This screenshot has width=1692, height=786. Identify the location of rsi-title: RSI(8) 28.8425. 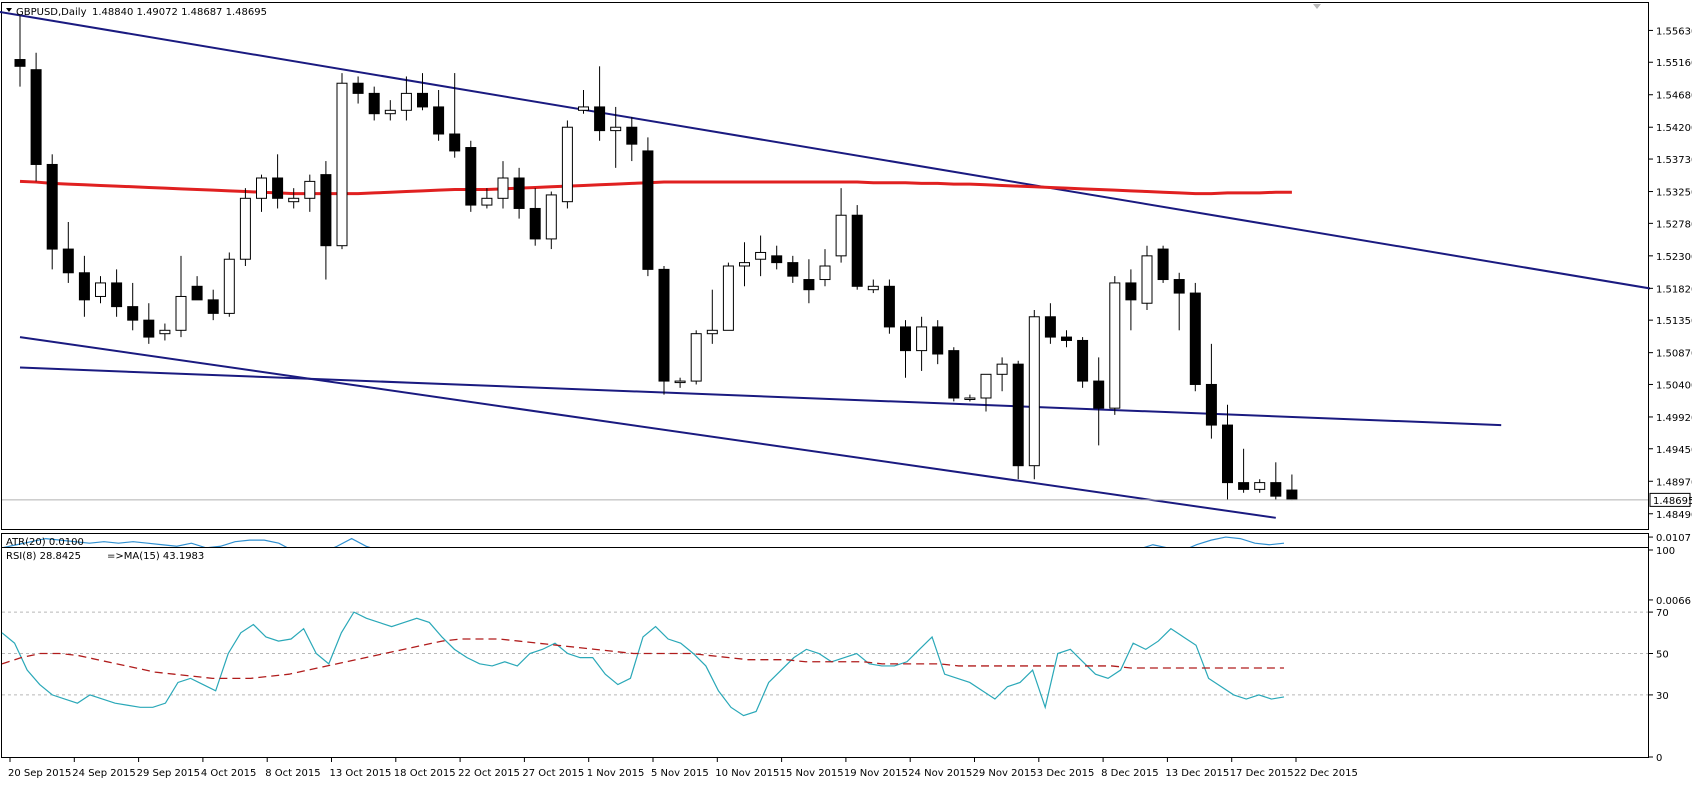
(43, 556).